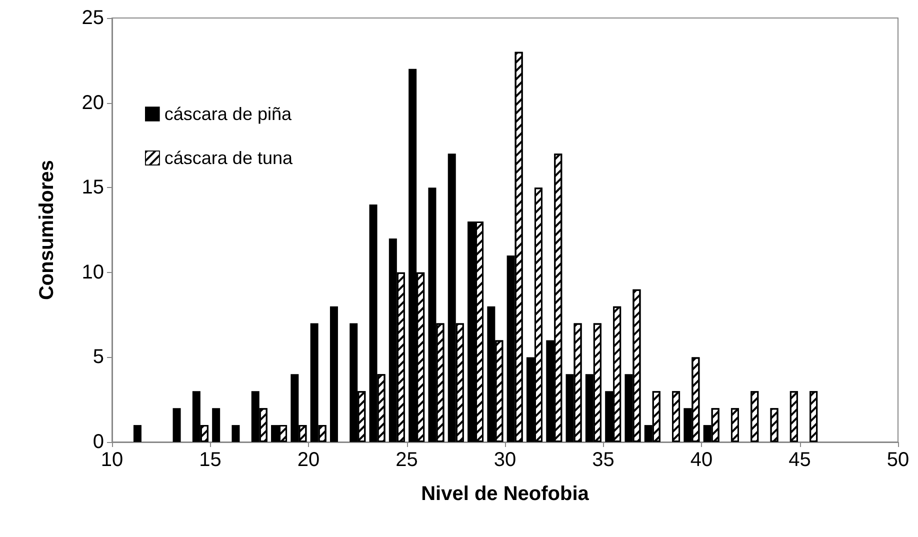 This screenshot has width=918, height=537. Describe the element at coordinates (407, 460) in the screenshot. I see `x-tick-label: 25` at that location.